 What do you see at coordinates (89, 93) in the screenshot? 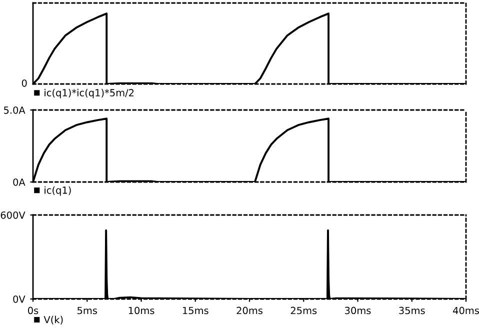
I see `legend-label: ic(q1)*ic(q1)*5m/2` at bounding box center [89, 93].